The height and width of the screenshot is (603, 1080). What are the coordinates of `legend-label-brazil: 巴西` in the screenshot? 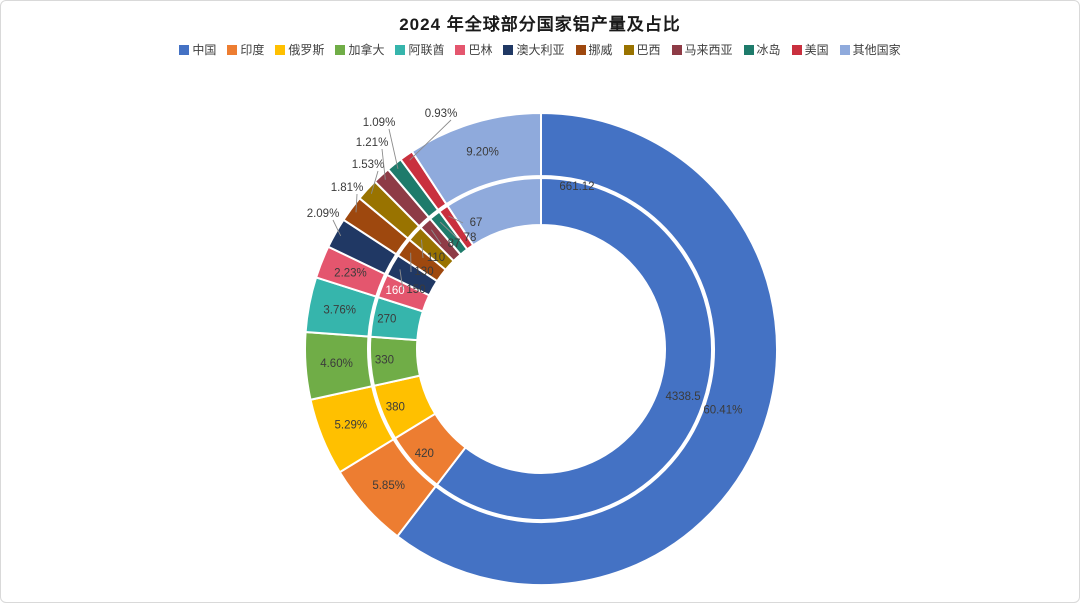 It's located at (648, 50).